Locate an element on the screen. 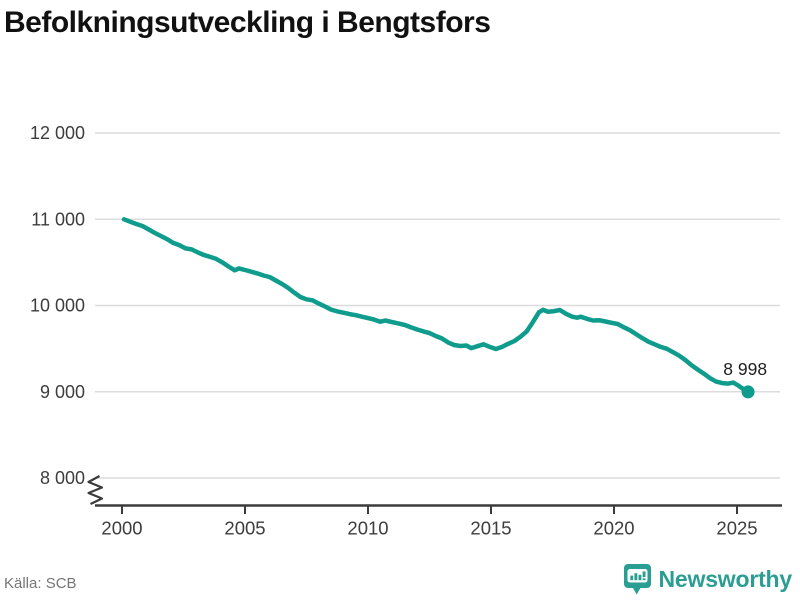 This screenshot has height=600, width=800. source-label: Källa: SCB is located at coordinates (40, 583).